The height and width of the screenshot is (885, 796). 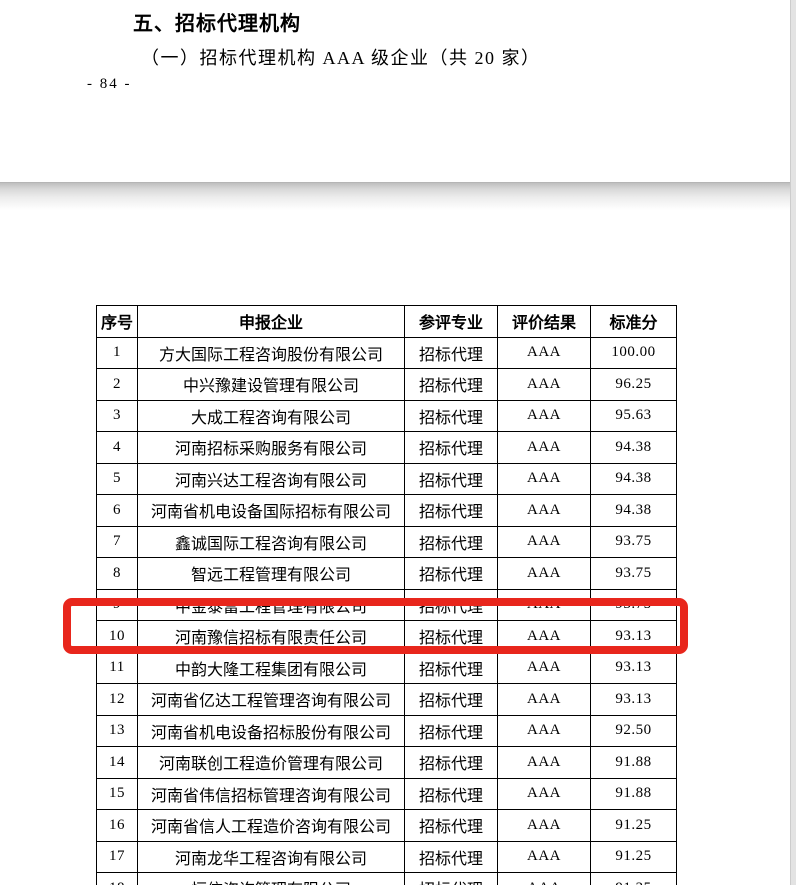 I want to click on cell-row-no: 18, so click(x=117, y=878).